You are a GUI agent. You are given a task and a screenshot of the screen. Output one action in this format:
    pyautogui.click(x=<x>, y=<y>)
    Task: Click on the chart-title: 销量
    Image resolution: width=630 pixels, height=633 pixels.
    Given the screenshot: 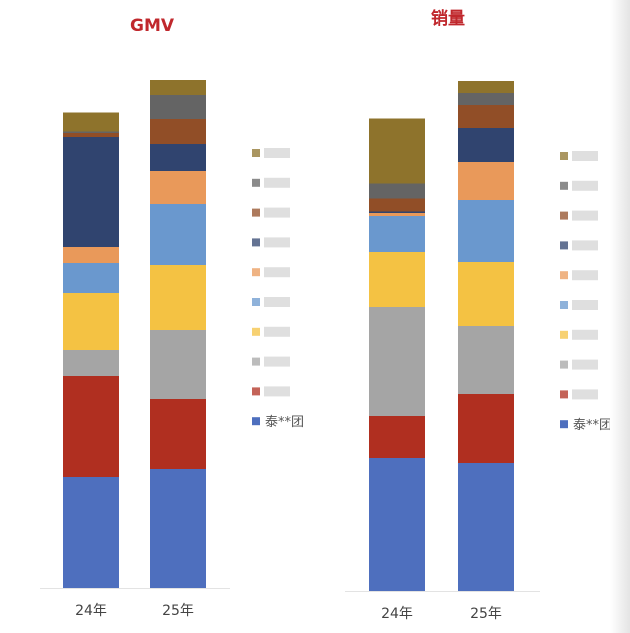 What is the action you would take?
    pyautogui.click(x=448, y=18)
    